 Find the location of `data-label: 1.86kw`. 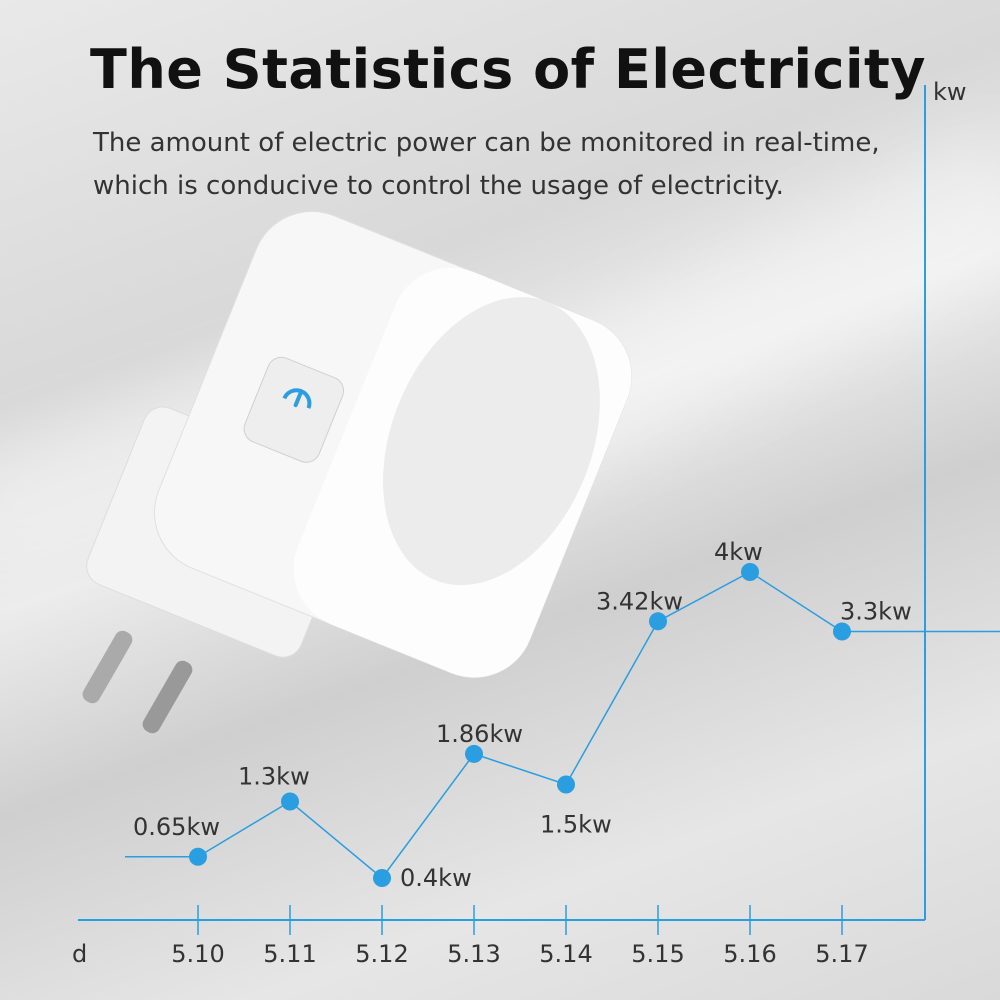

data-label: 1.86kw is located at coordinates (479, 734).